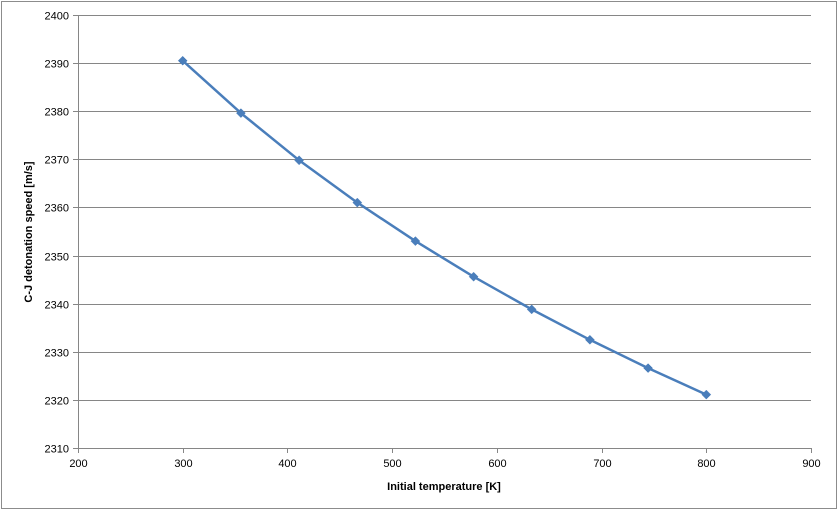  I want to click on y-axis-label: C-J detonation speed [m/s], so click(29, 232).